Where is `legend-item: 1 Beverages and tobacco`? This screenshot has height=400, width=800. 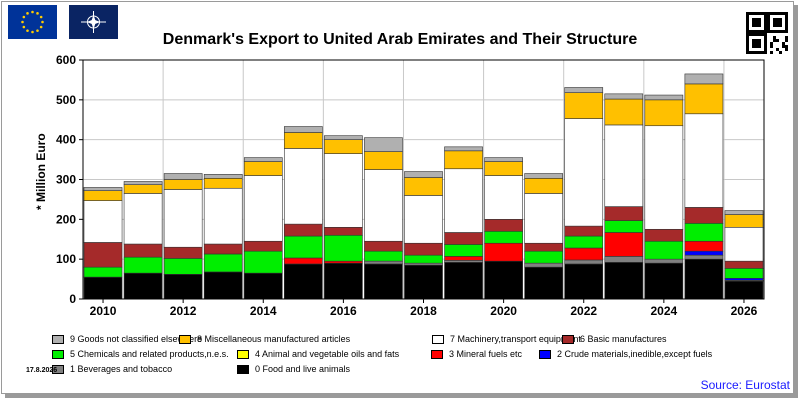 legend-item: 1 Beverages and tobacco is located at coordinates (112, 369).